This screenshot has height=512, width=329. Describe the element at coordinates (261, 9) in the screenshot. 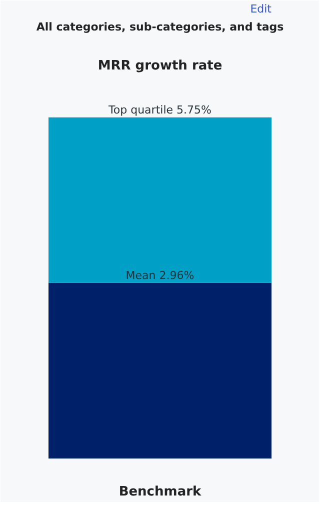

I see `text: Edit` at that location.